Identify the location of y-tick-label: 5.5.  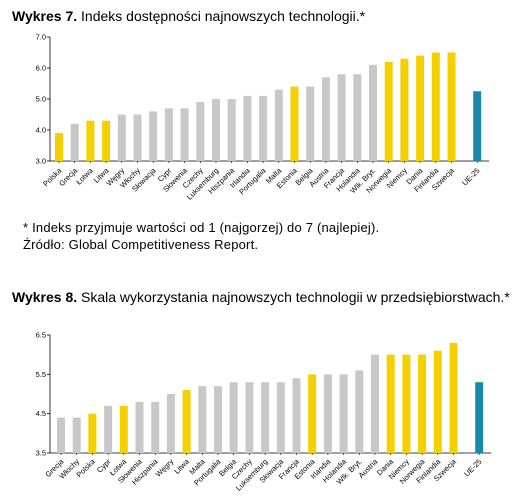
(41, 374).